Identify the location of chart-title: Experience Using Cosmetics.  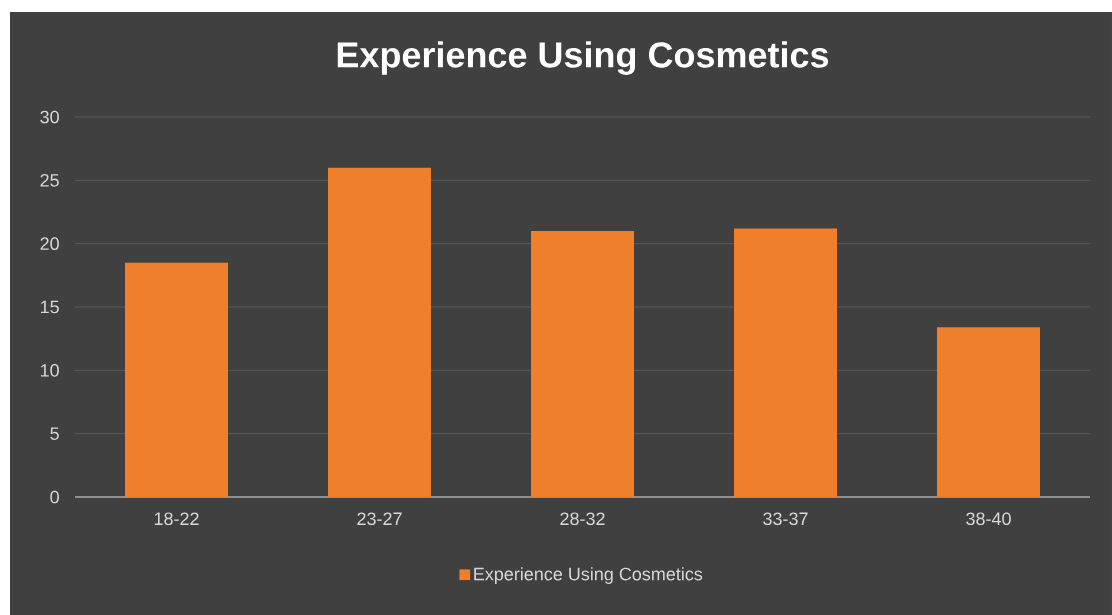
(583, 58).